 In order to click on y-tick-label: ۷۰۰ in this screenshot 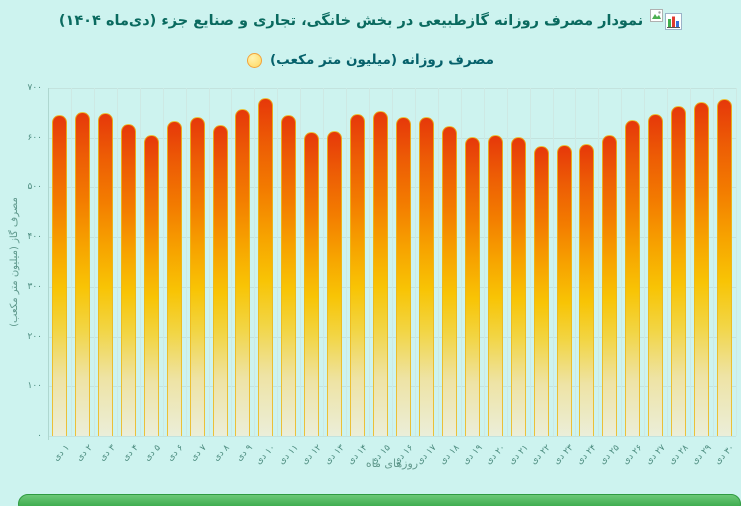, I will do `click(34, 88)`.